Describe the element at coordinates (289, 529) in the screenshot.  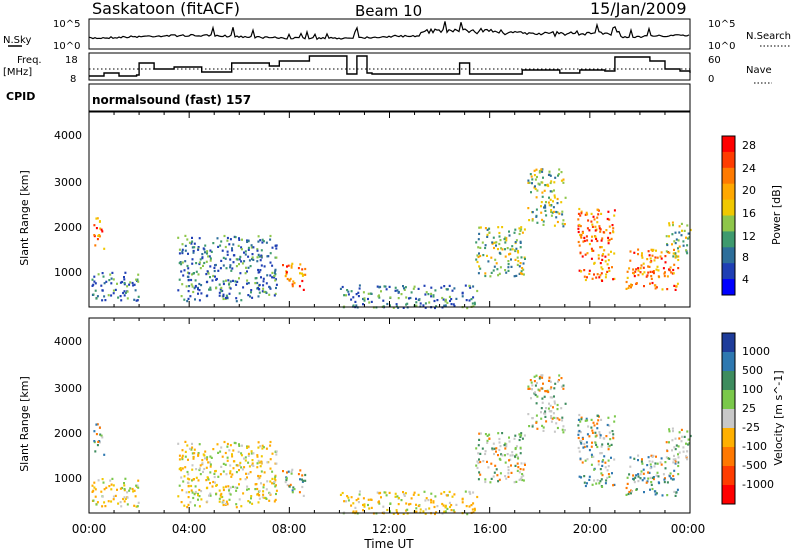
I see `xtick-0800: 08:00` at that location.